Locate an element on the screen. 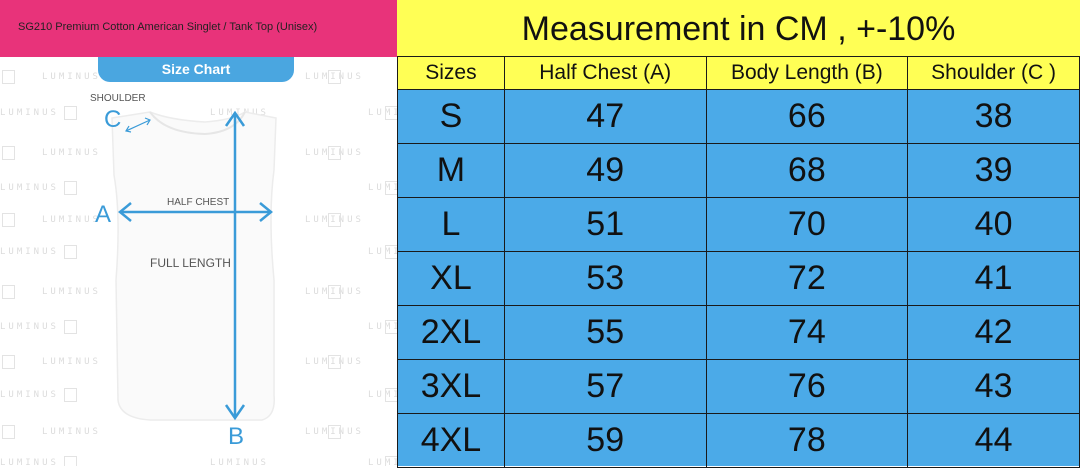 The width and height of the screenshot is (1080, 468). measurement-cell: 76 is located at coordinates (807, 386).